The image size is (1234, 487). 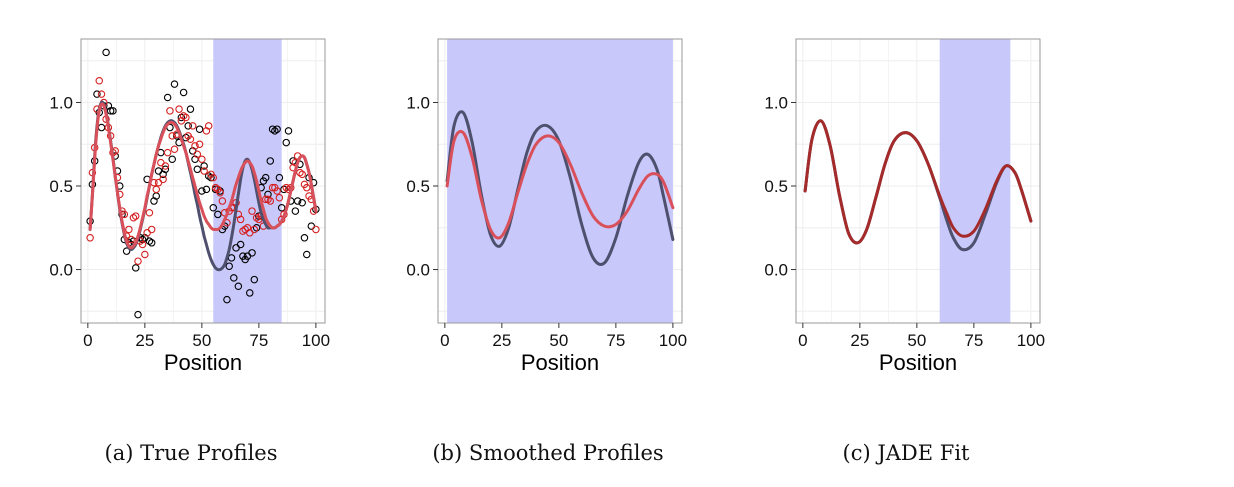 What do you see at coordinates (547, 453) in the screenshot?
I see `panel-caption: (b) Smoothed Profiles` at bounding box center [547, 453].